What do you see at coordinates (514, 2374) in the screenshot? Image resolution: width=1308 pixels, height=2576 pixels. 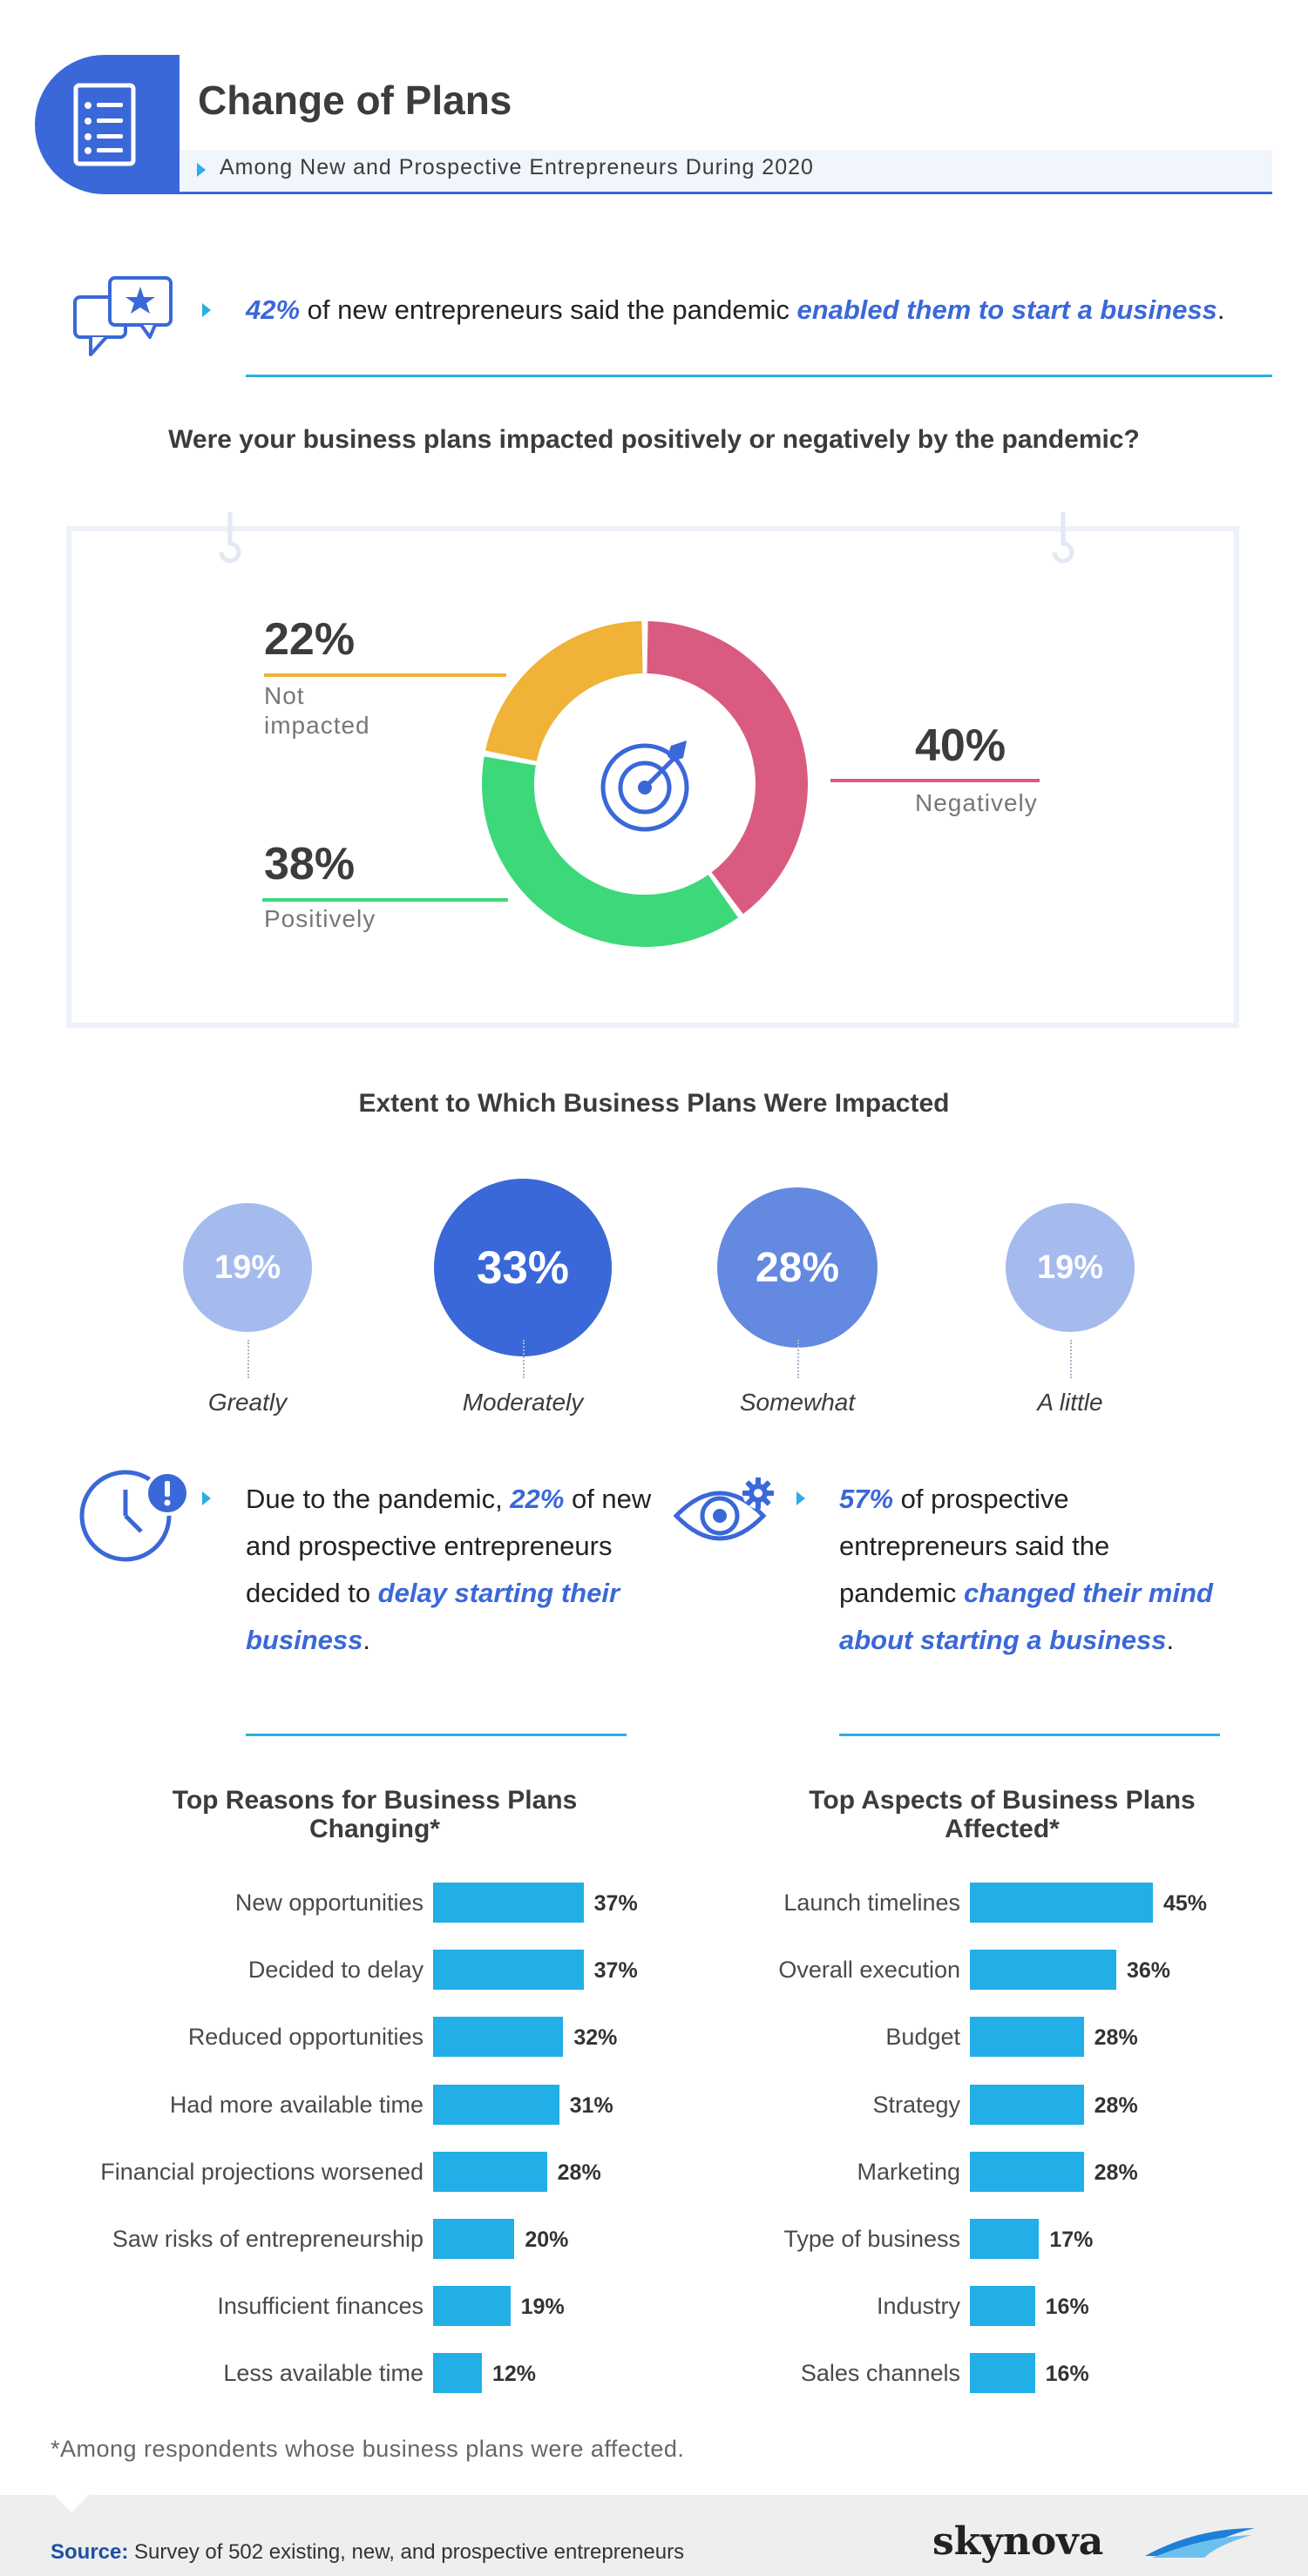 I see `bar-value: 12%` at bounding box center [514, 2374].